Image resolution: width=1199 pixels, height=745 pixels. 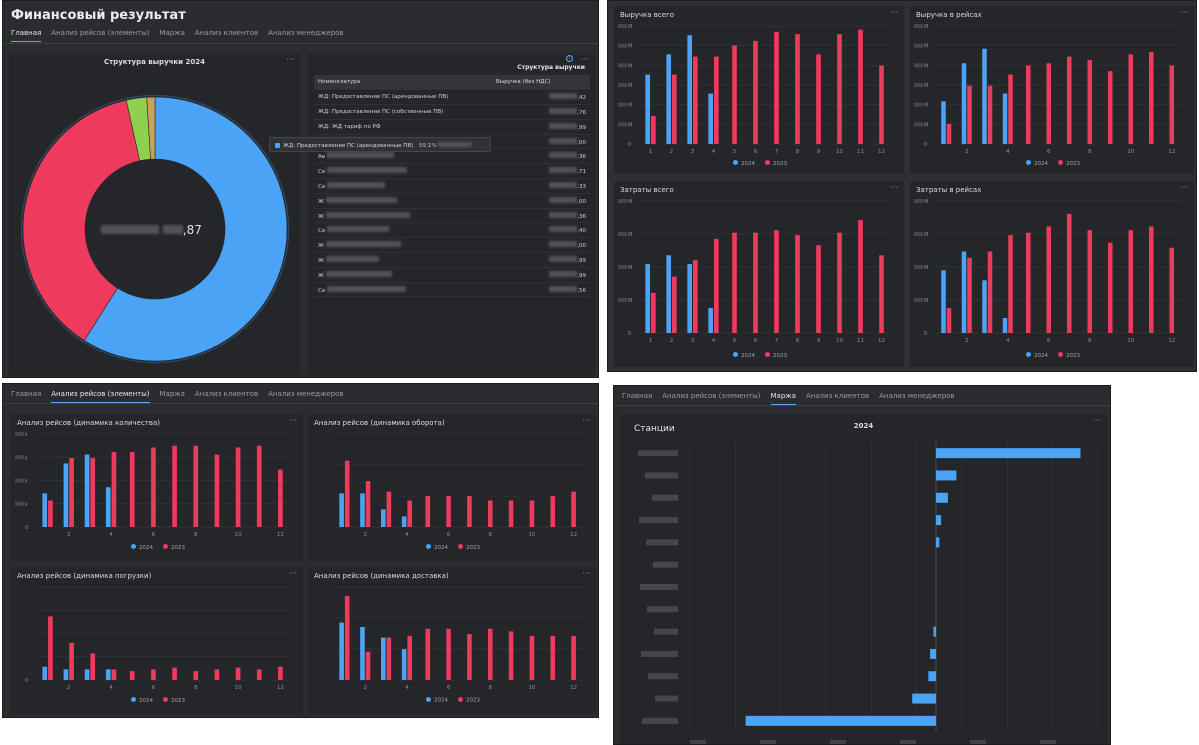 I want to click on table-row: Ж ,99, so click(x=452, y=260).